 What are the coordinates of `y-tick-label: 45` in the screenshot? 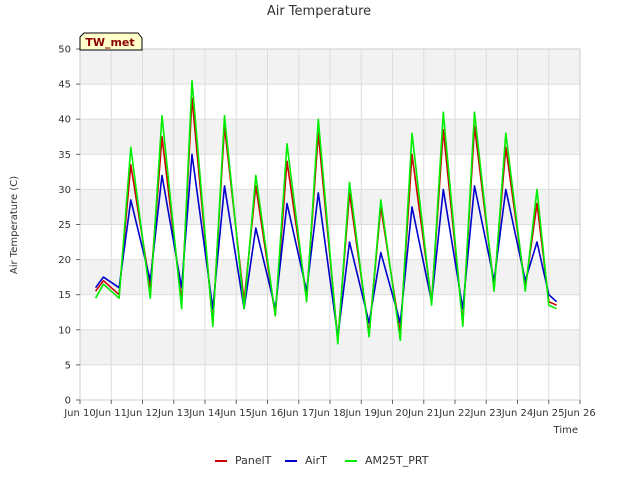 It's located at (64, 85).